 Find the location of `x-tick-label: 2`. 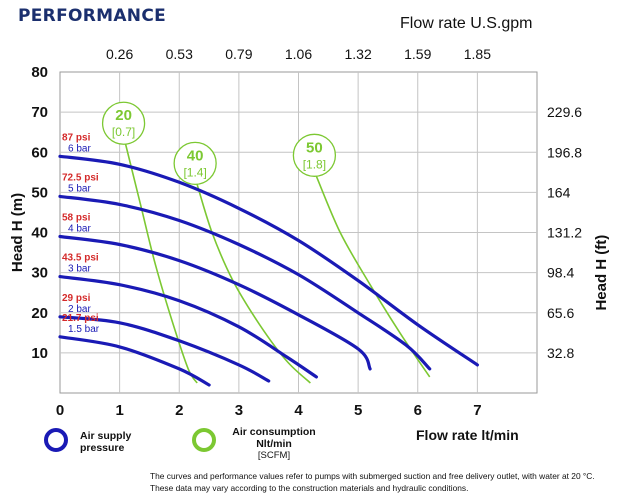

x-tick-label: 2 is located at coordinates (179, 410).